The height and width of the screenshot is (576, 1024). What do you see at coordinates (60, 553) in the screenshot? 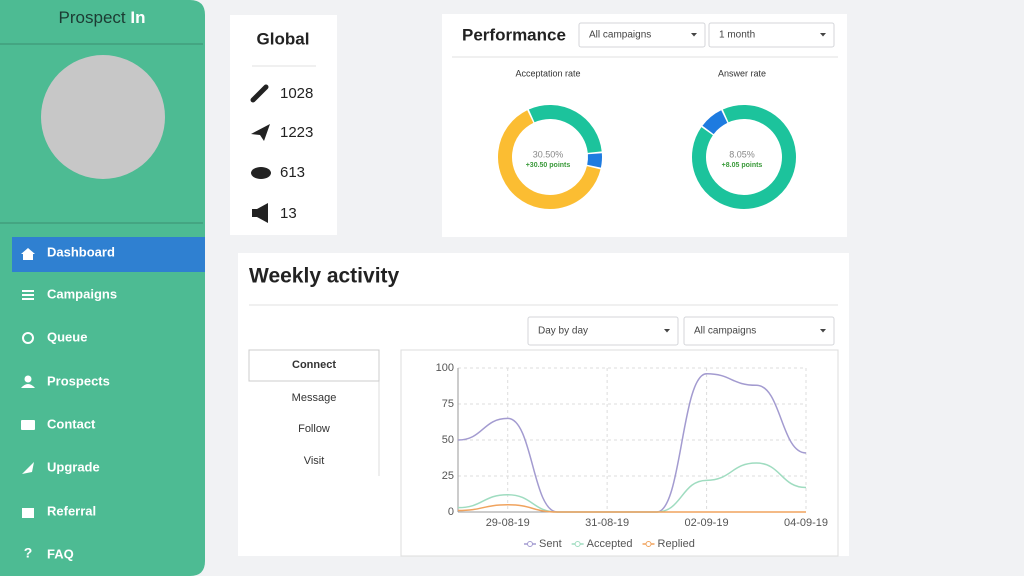
I see `menu-item: FAQ` at bounding box center [60, 553].